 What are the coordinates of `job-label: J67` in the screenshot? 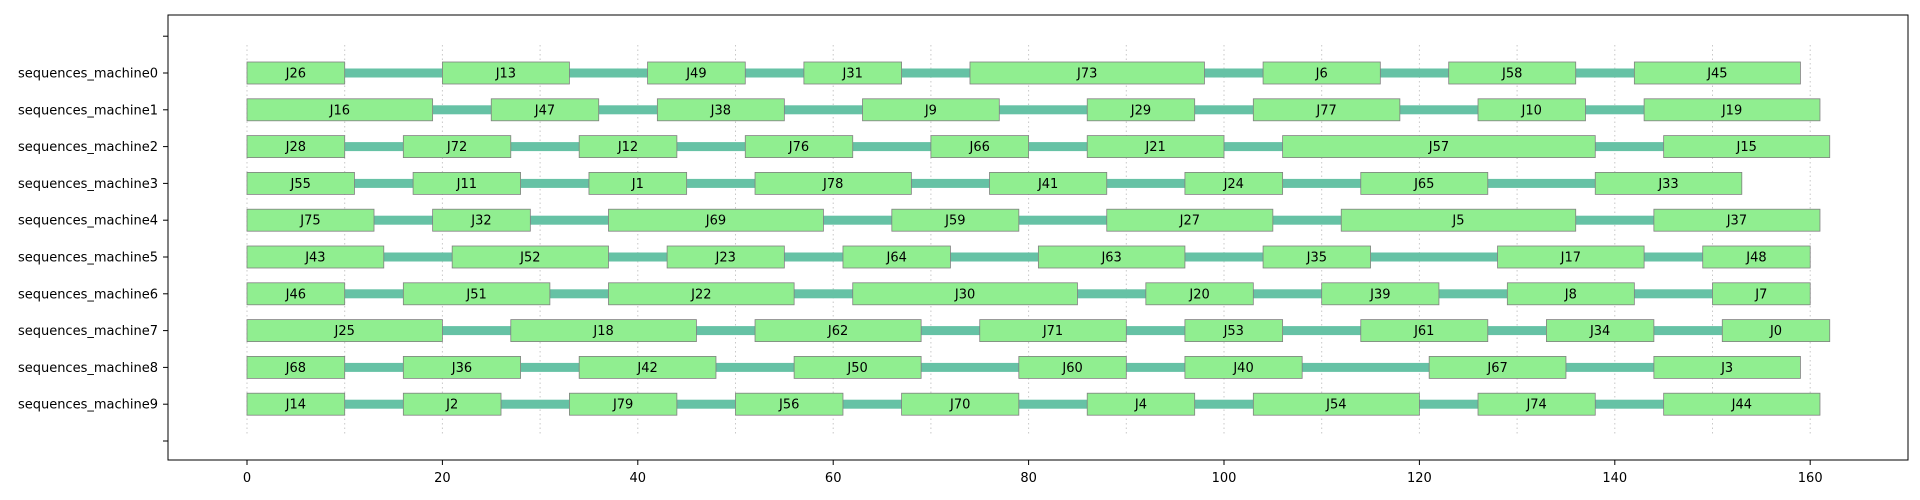 It's located at (1496, 368).